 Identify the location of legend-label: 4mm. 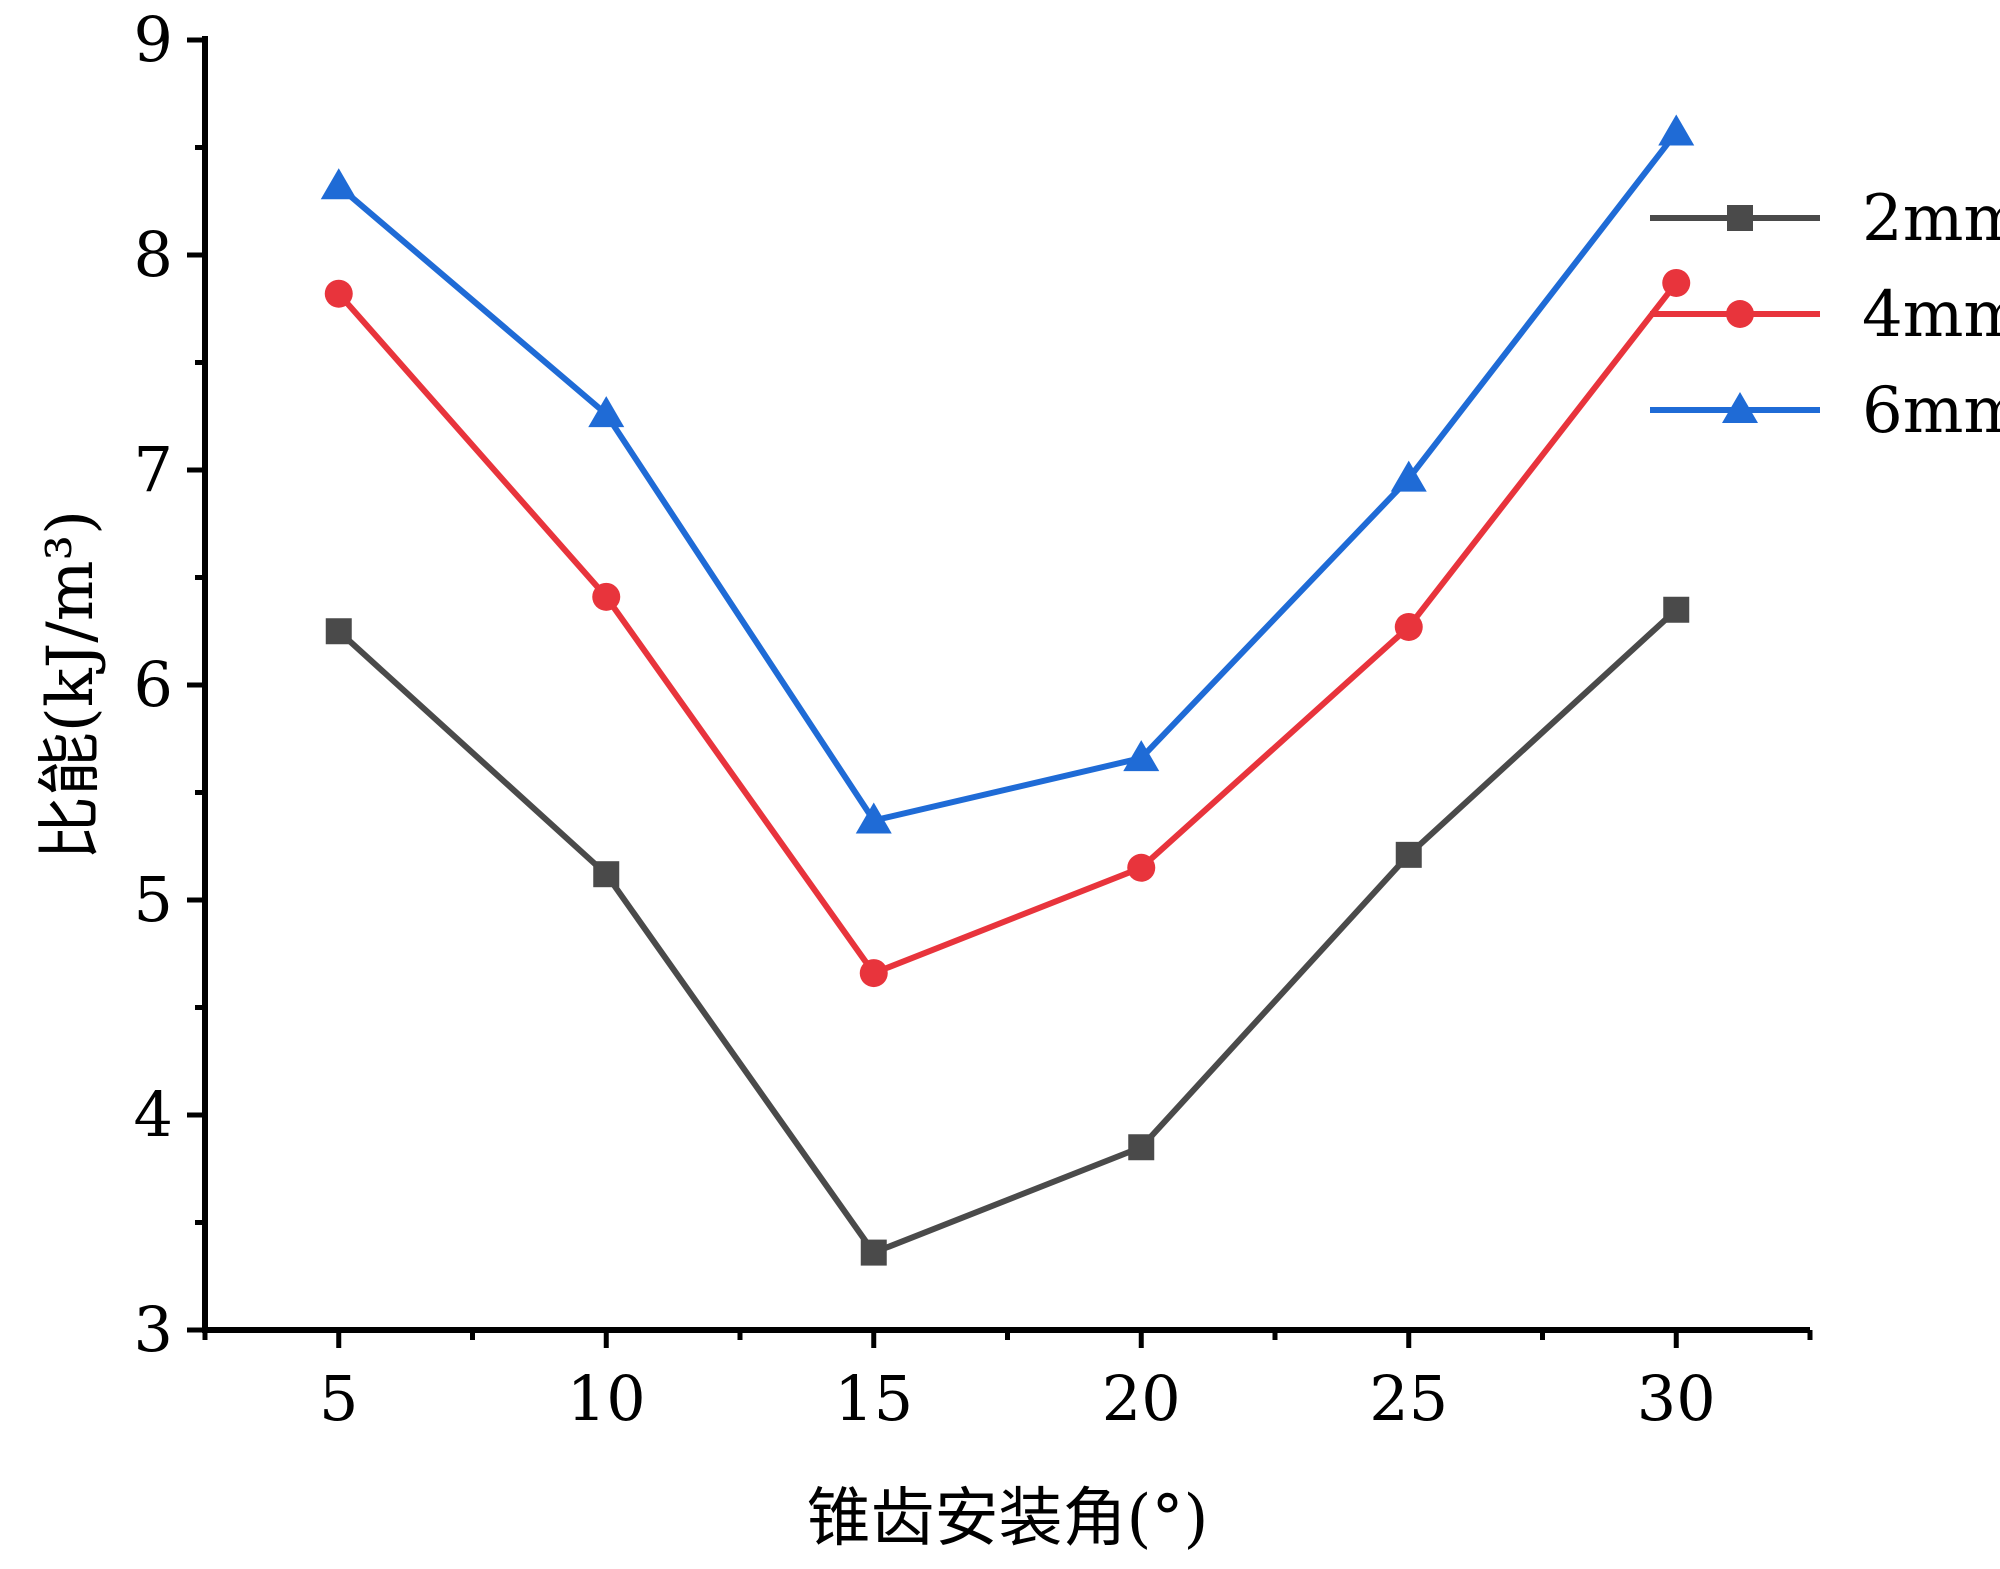
(1931, 315).